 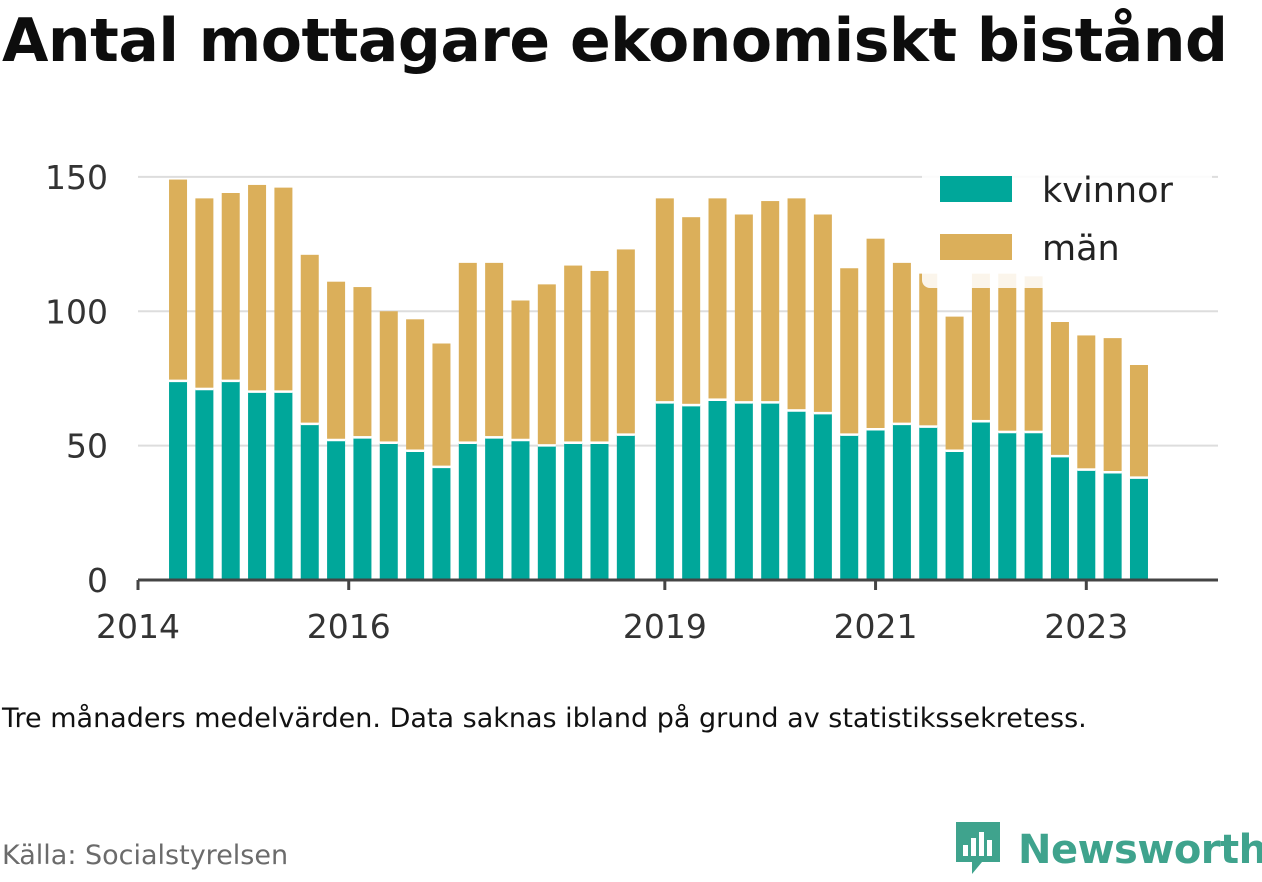 I want to click on x-tick-label: 2023, so click(x=1086, y=626).